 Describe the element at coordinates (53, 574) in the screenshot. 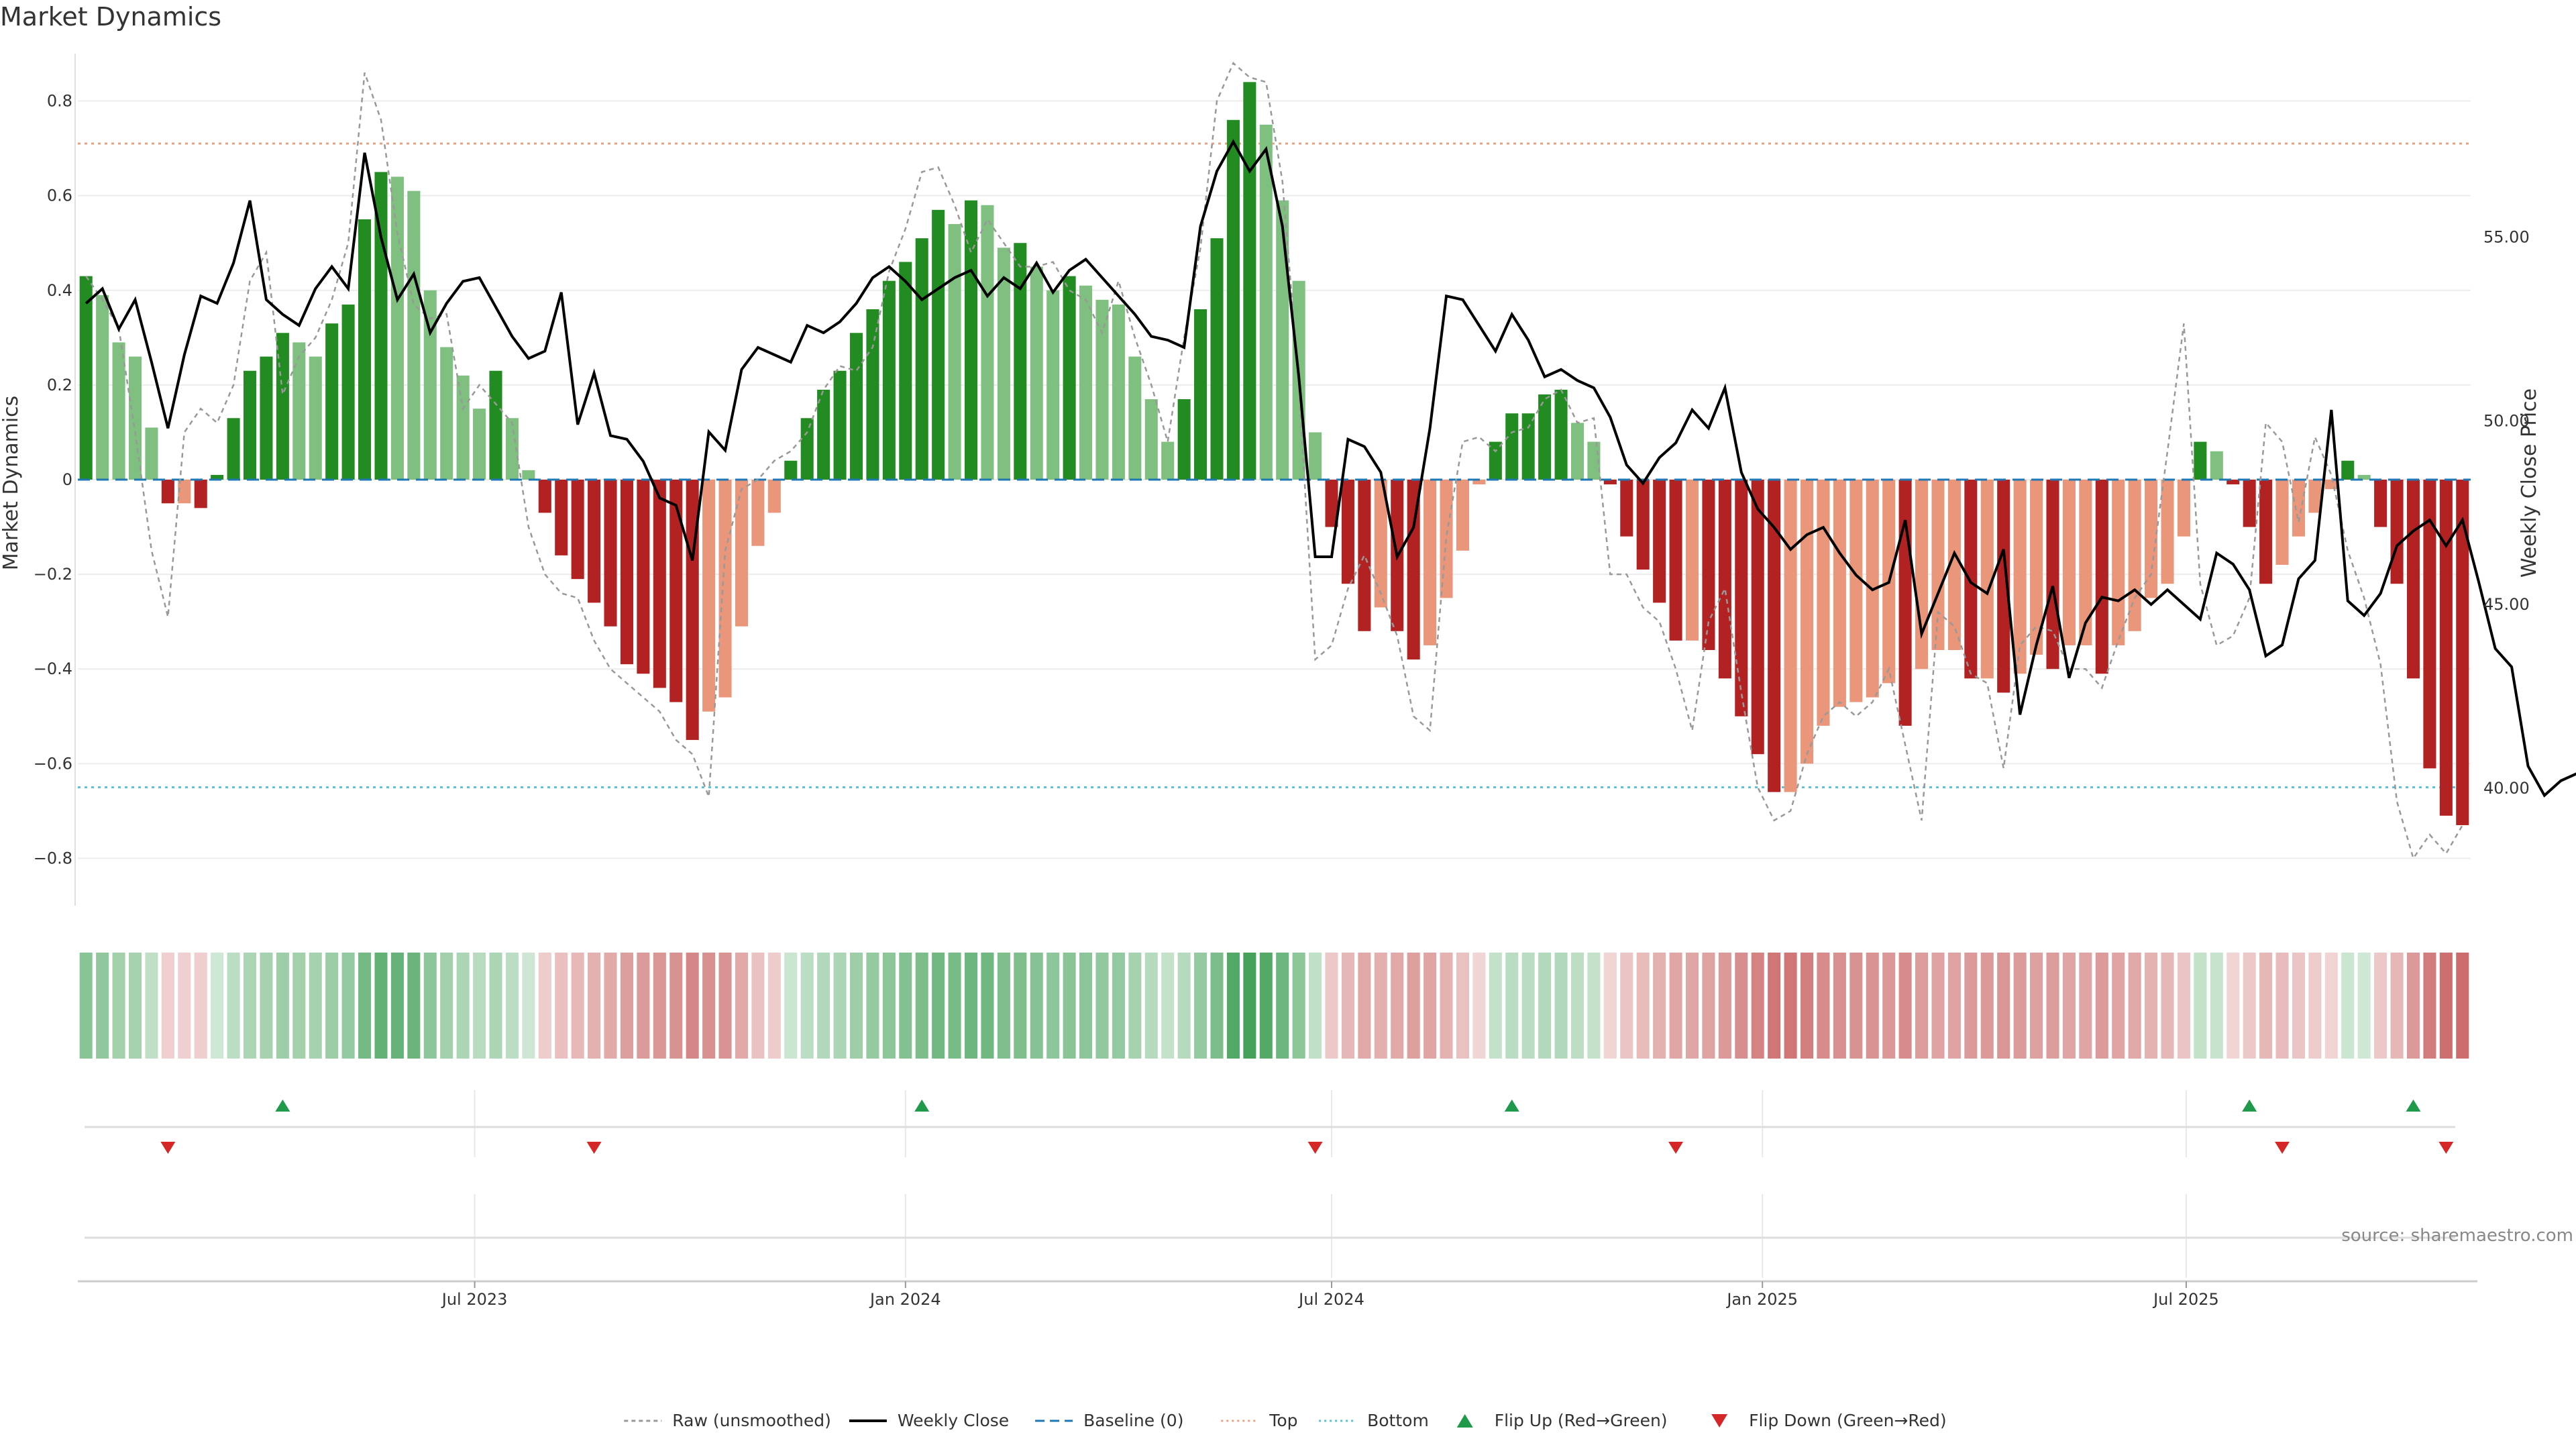

I see `left-tick-label: −0.2` at that location.